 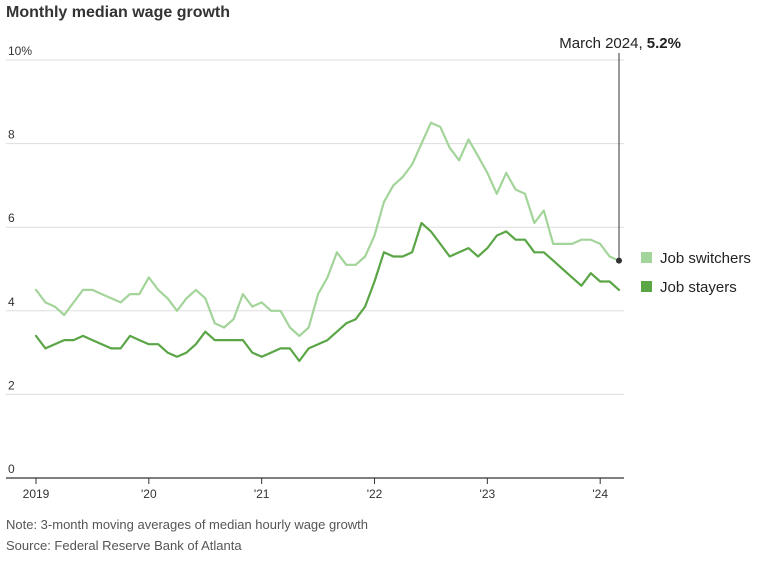 What do you see at coordinates (620, 149) in the screenshot?
I see `annotation: March 2024, 5.2%` at bounding box center [620, 149].